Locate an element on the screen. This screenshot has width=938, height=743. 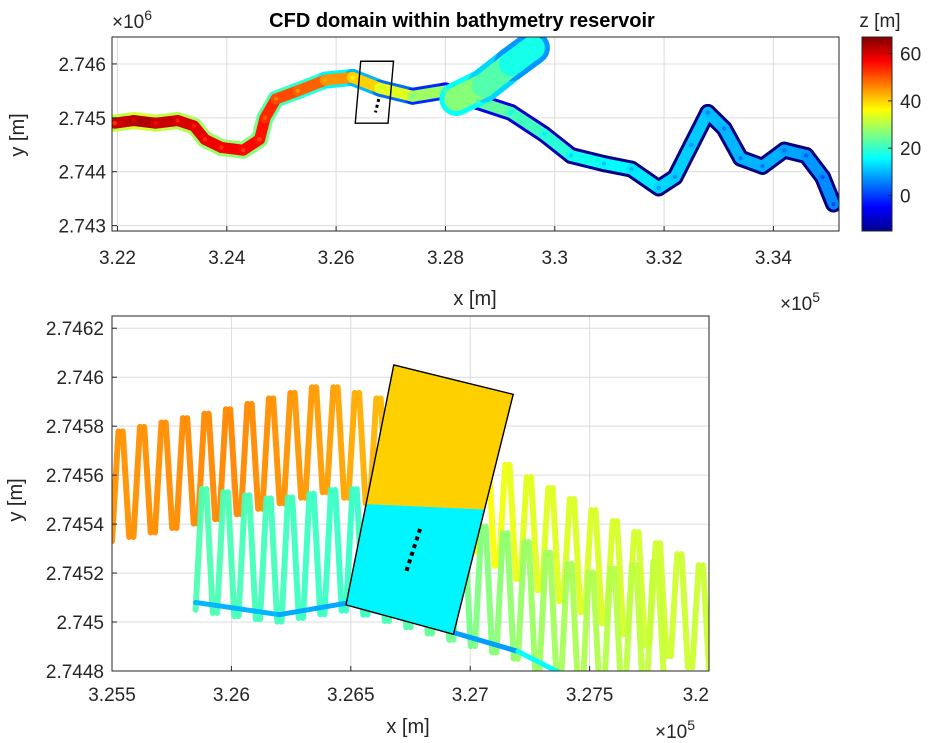
bottom-x-exponent: ×10⁵ is located at coordinates (675, 730).